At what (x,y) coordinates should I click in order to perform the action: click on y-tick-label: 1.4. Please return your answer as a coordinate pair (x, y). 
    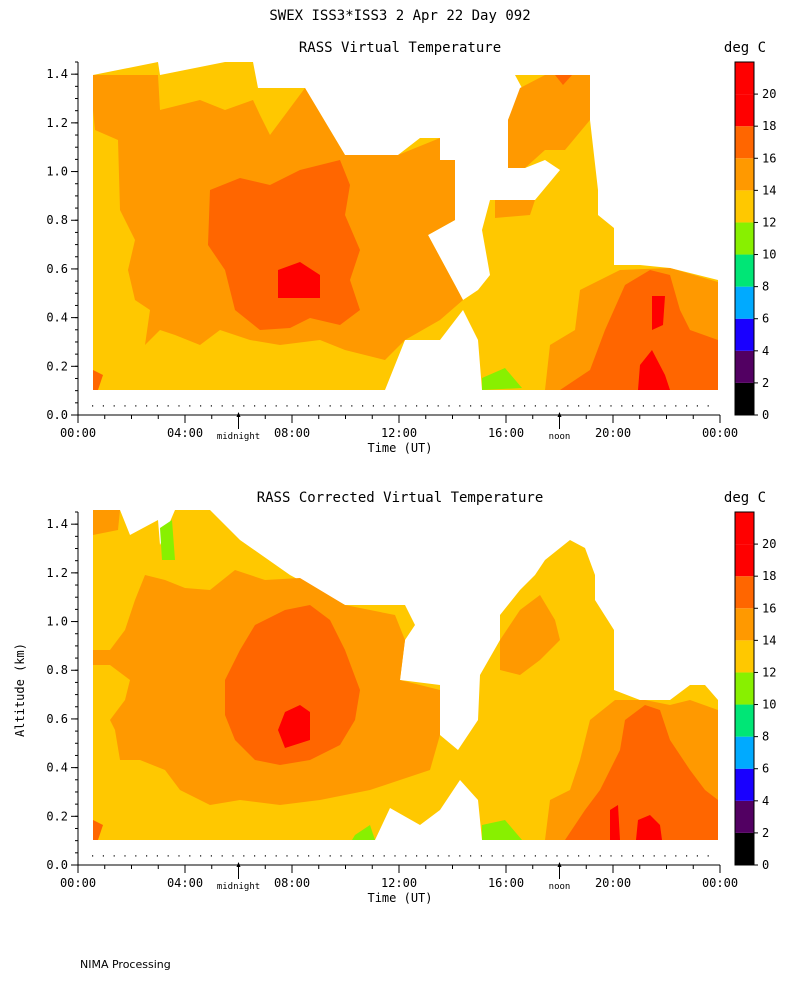
    Looking at the image, I should click on (57, 74).